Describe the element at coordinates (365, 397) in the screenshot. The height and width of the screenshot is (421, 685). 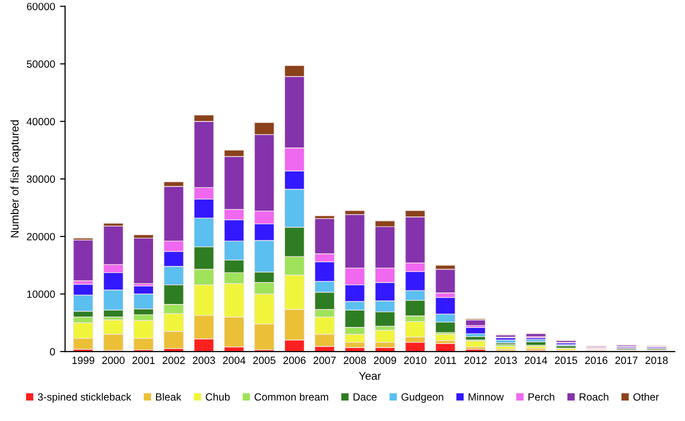
I see `legend-label: Dace` at that location.